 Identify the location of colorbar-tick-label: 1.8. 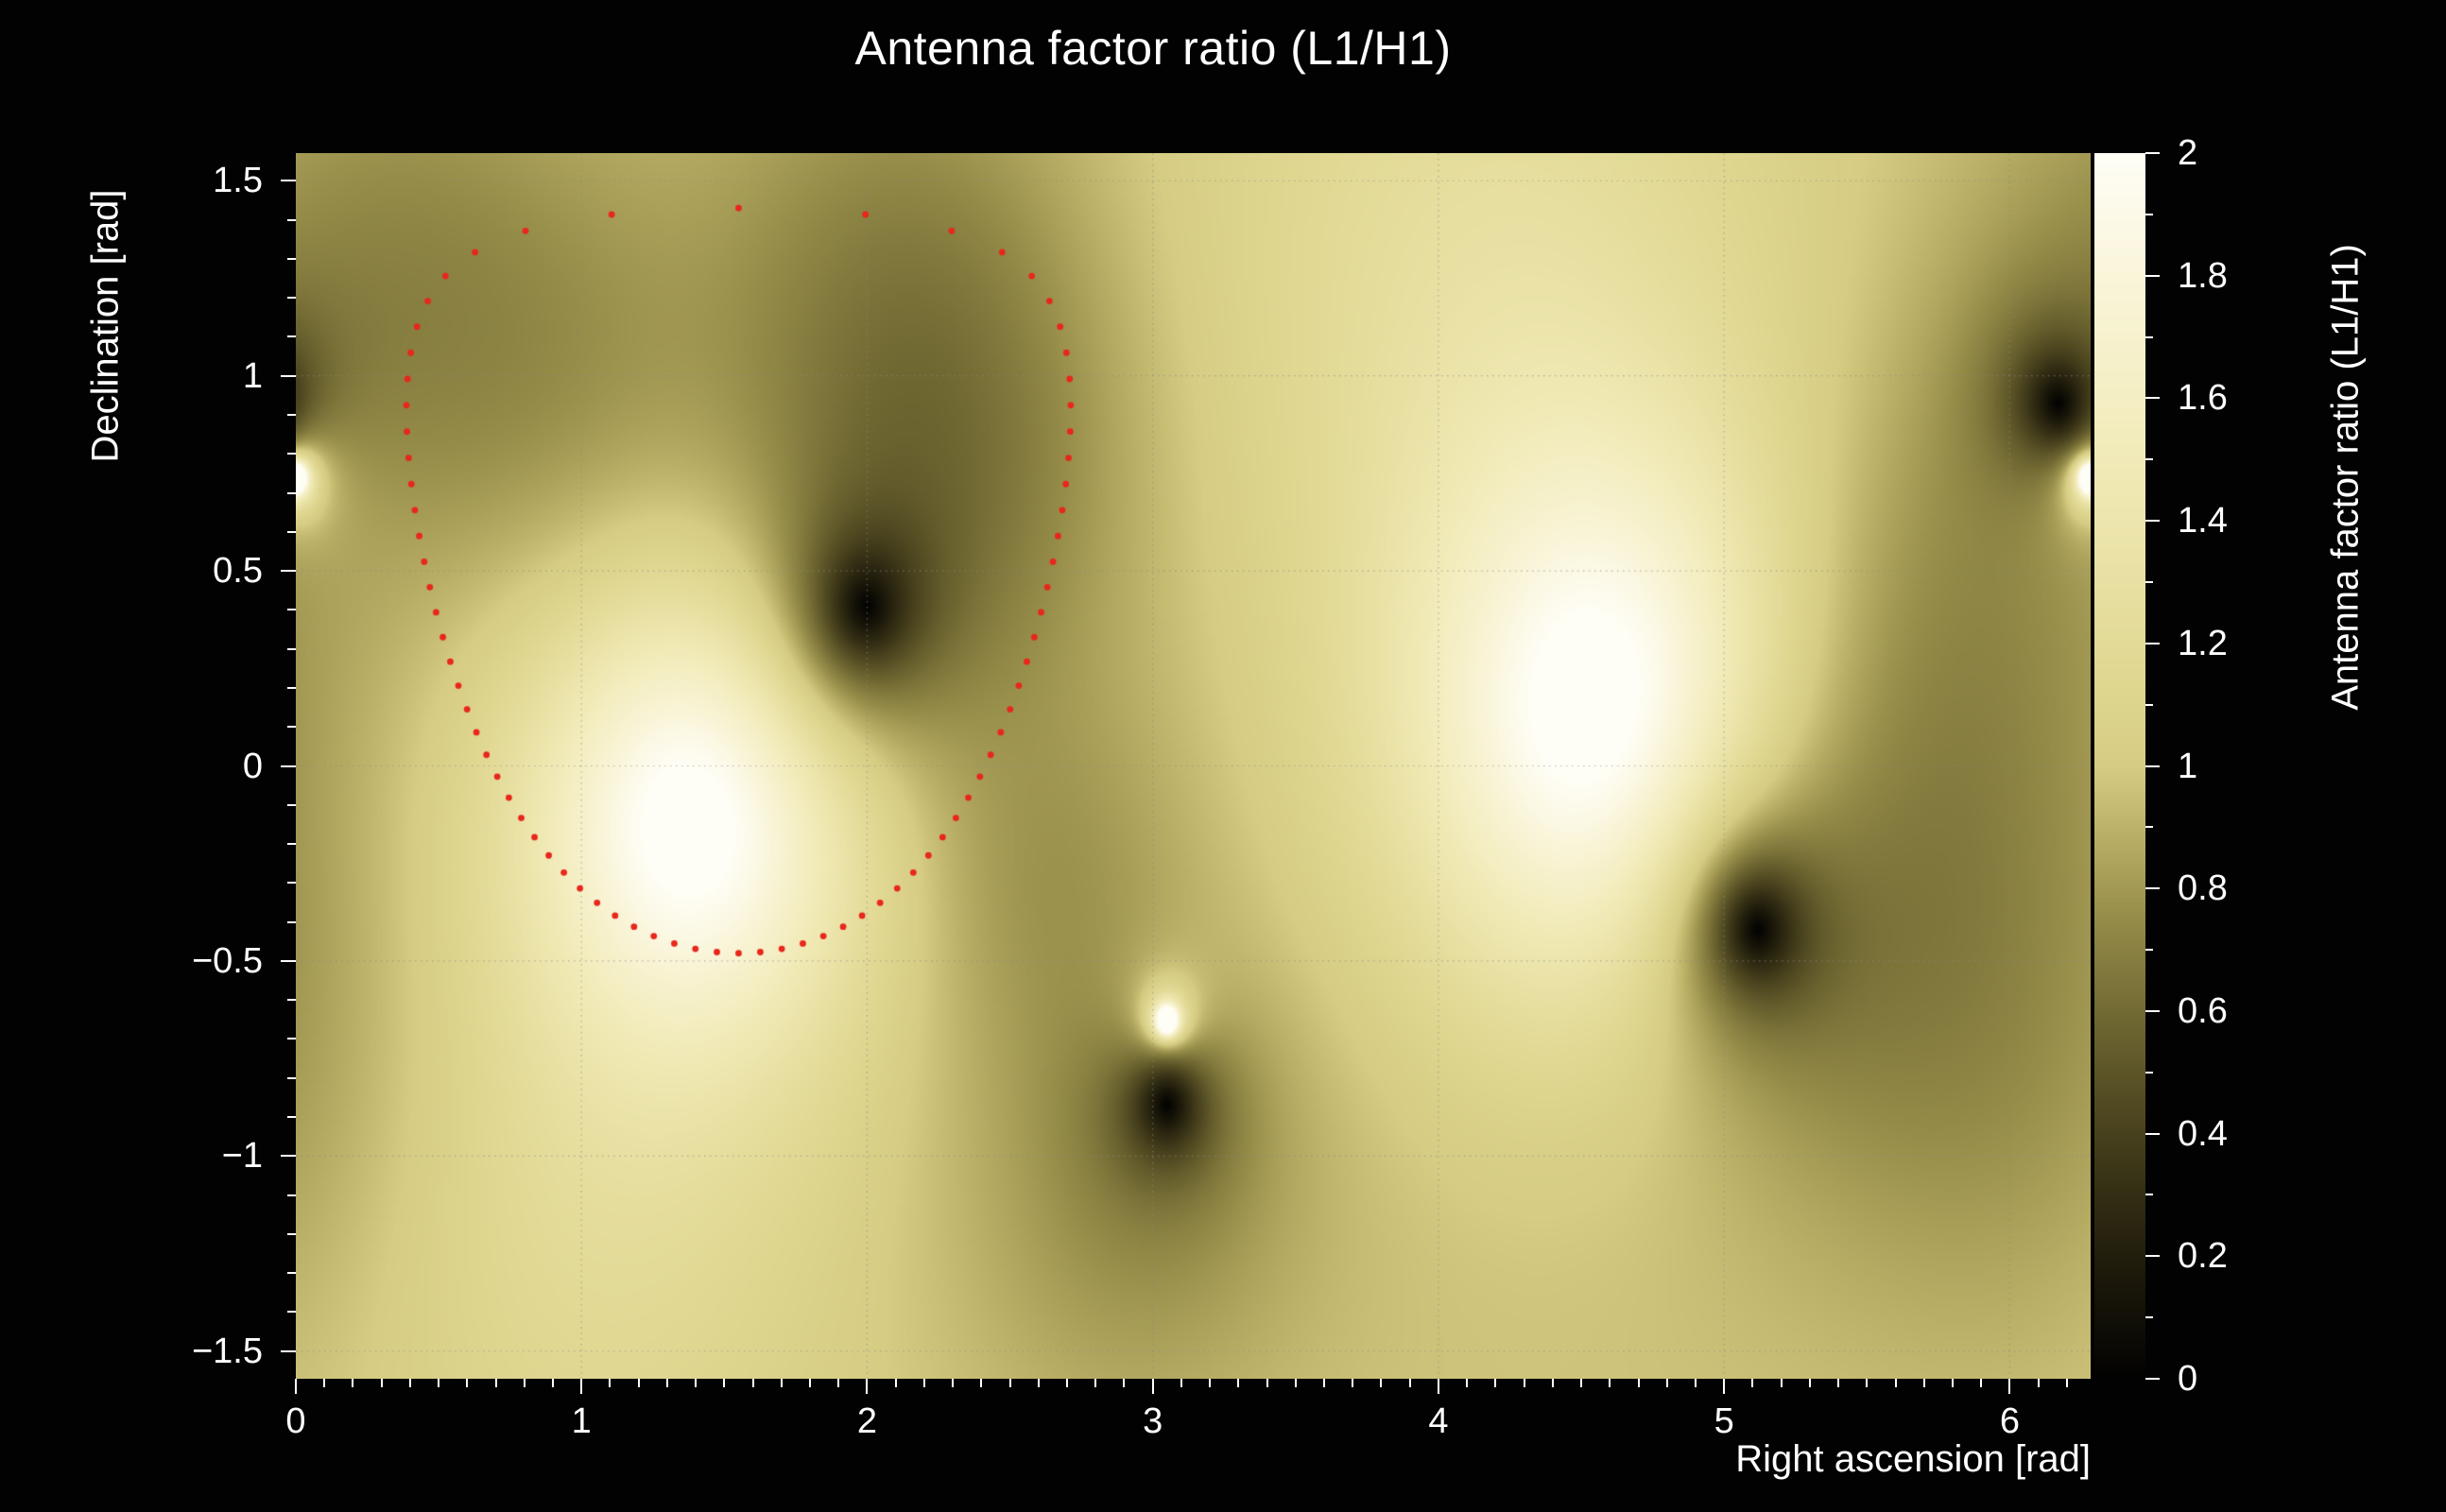
(2203, 275).